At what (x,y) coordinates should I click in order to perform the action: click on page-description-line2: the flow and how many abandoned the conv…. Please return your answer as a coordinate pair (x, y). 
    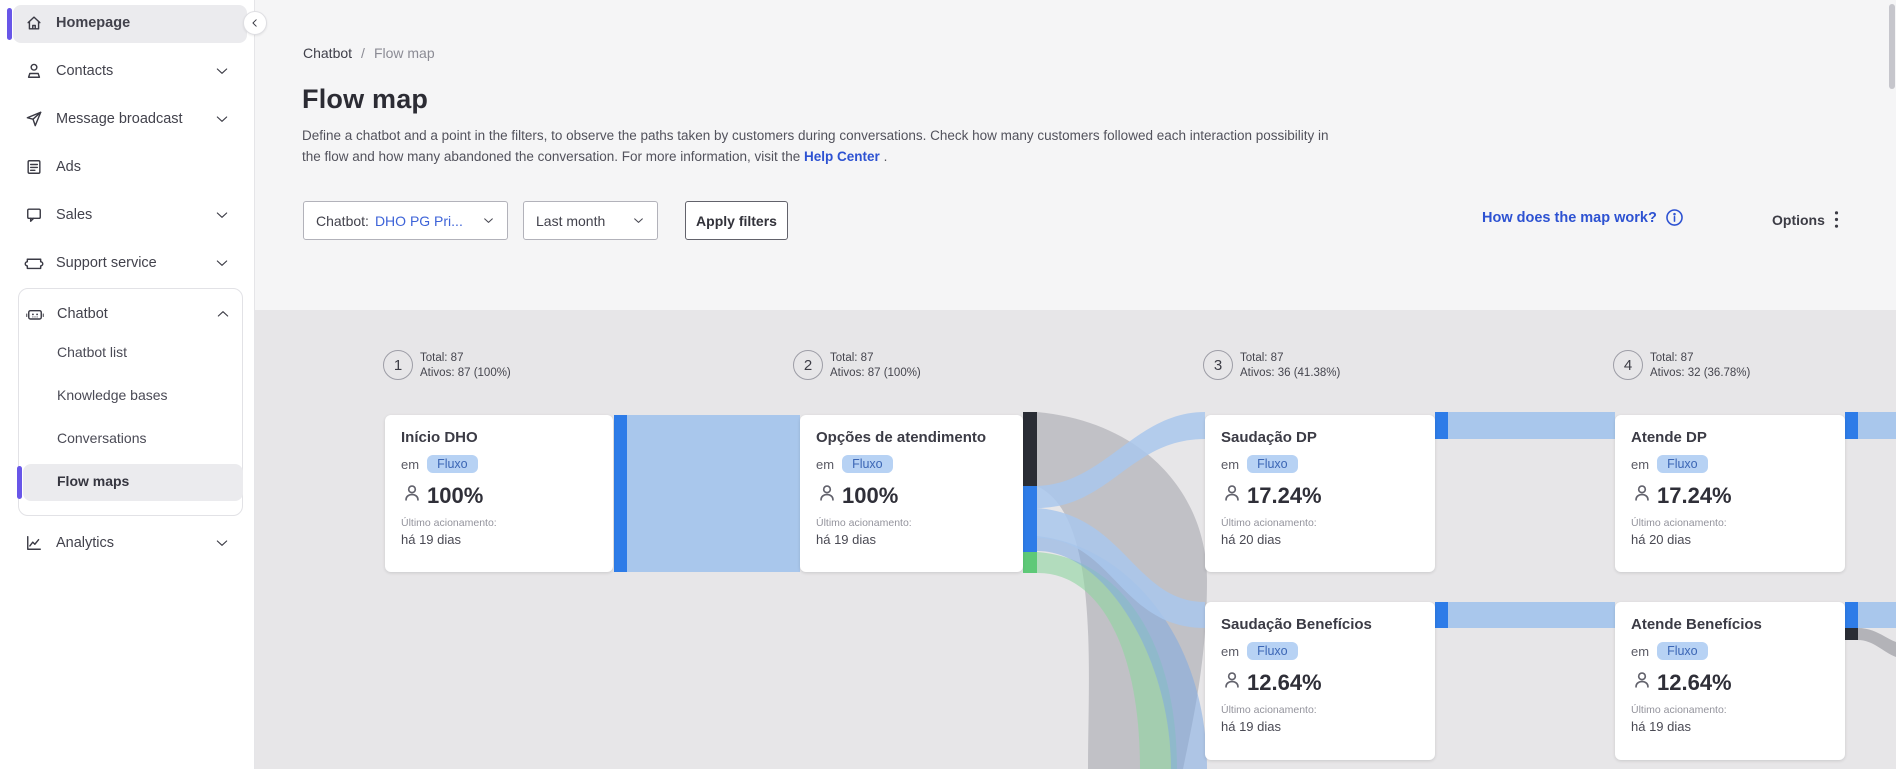
    Looking at the image, I should click on (594, 156).